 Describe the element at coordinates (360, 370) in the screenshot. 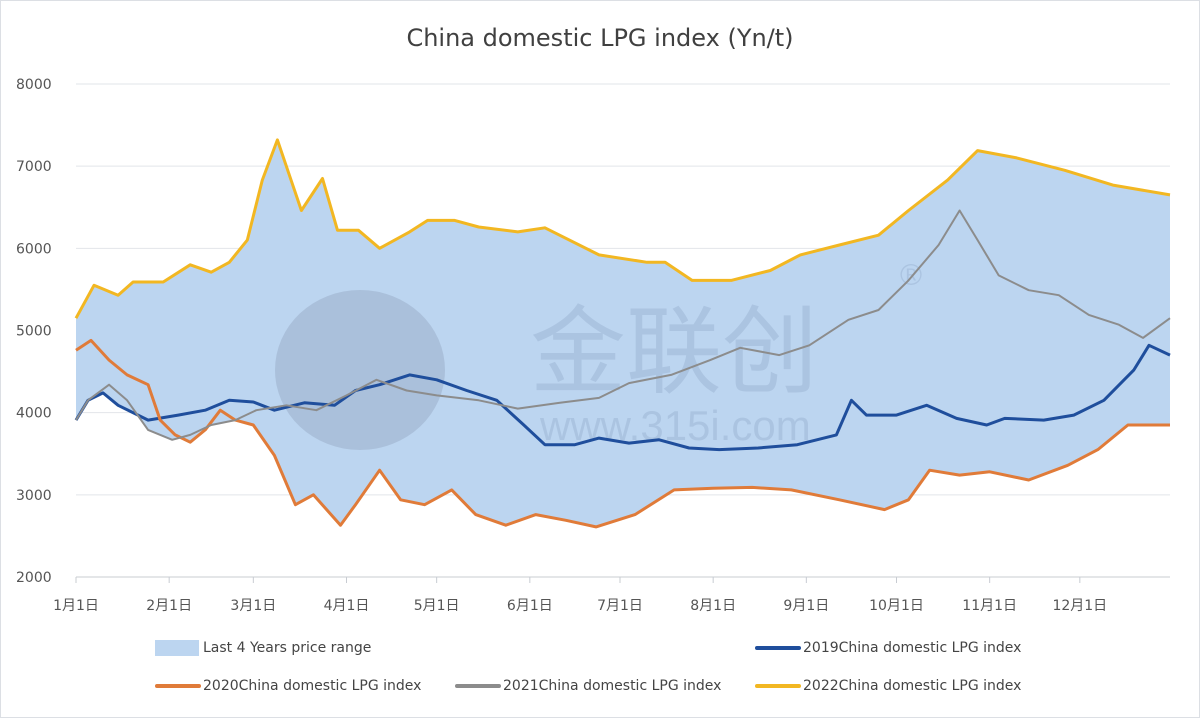

I see `watermark-logo-icon` at that location.